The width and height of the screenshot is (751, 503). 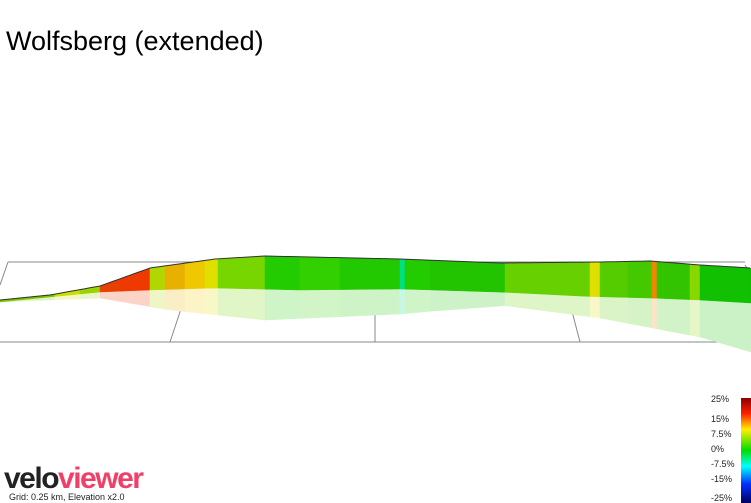 I want to click on legend-label: 15%, so click(x=720, y=419).